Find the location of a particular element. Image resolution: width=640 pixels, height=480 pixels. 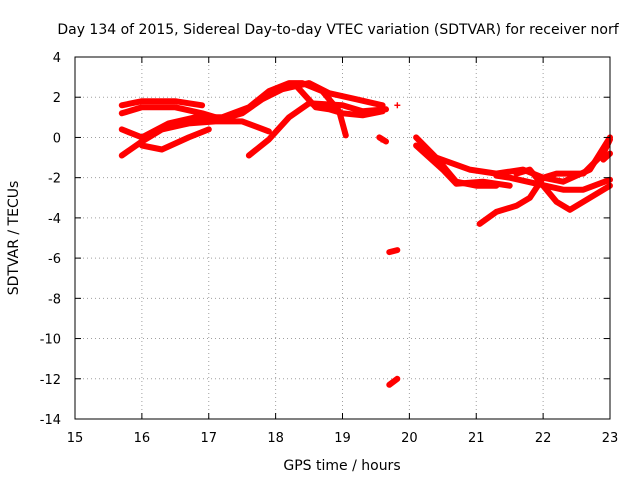

x-tick-label: 21 is located at coordinates (476, 438).